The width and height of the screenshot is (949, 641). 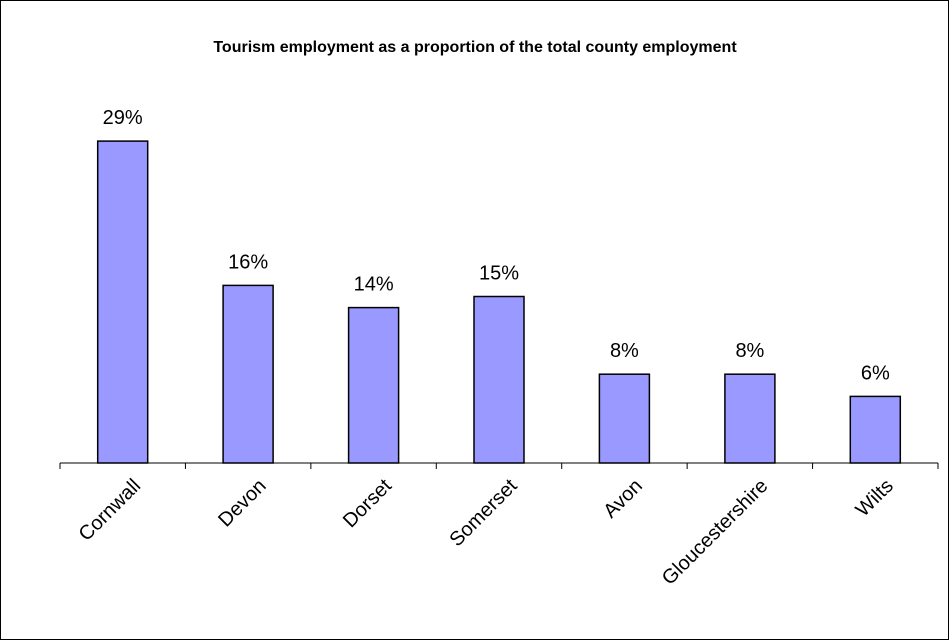 What do you see at coordinates (715, 532) in the screenshot?
I see `x-tick-label-gloucestershire: Gloucestershire` at bounding box center [715, 532].